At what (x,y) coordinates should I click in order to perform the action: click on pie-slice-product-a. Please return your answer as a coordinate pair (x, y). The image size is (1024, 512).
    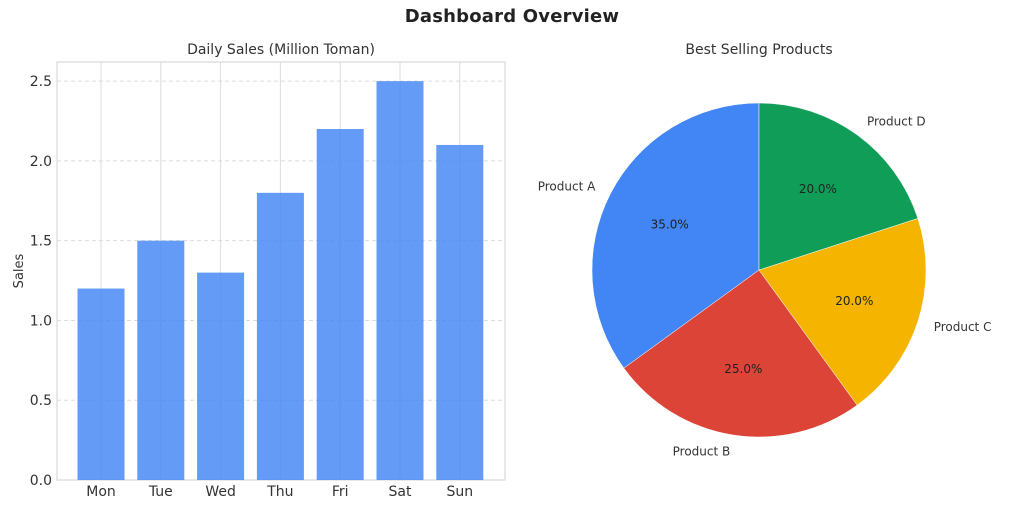
    Looking at the image, I should click on (675, 235).